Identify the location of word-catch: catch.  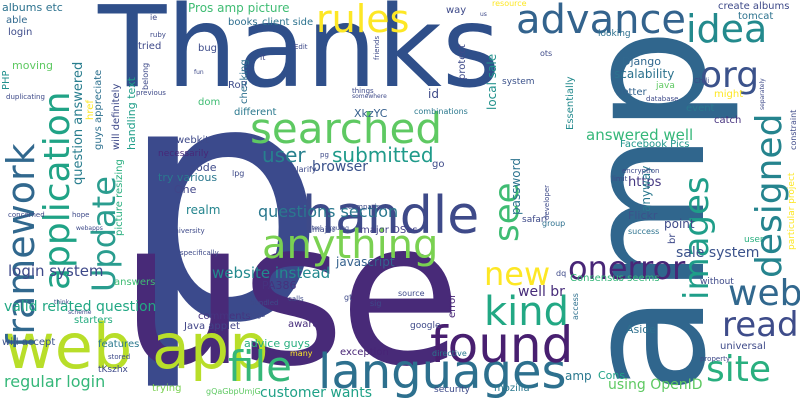
(727, 121).